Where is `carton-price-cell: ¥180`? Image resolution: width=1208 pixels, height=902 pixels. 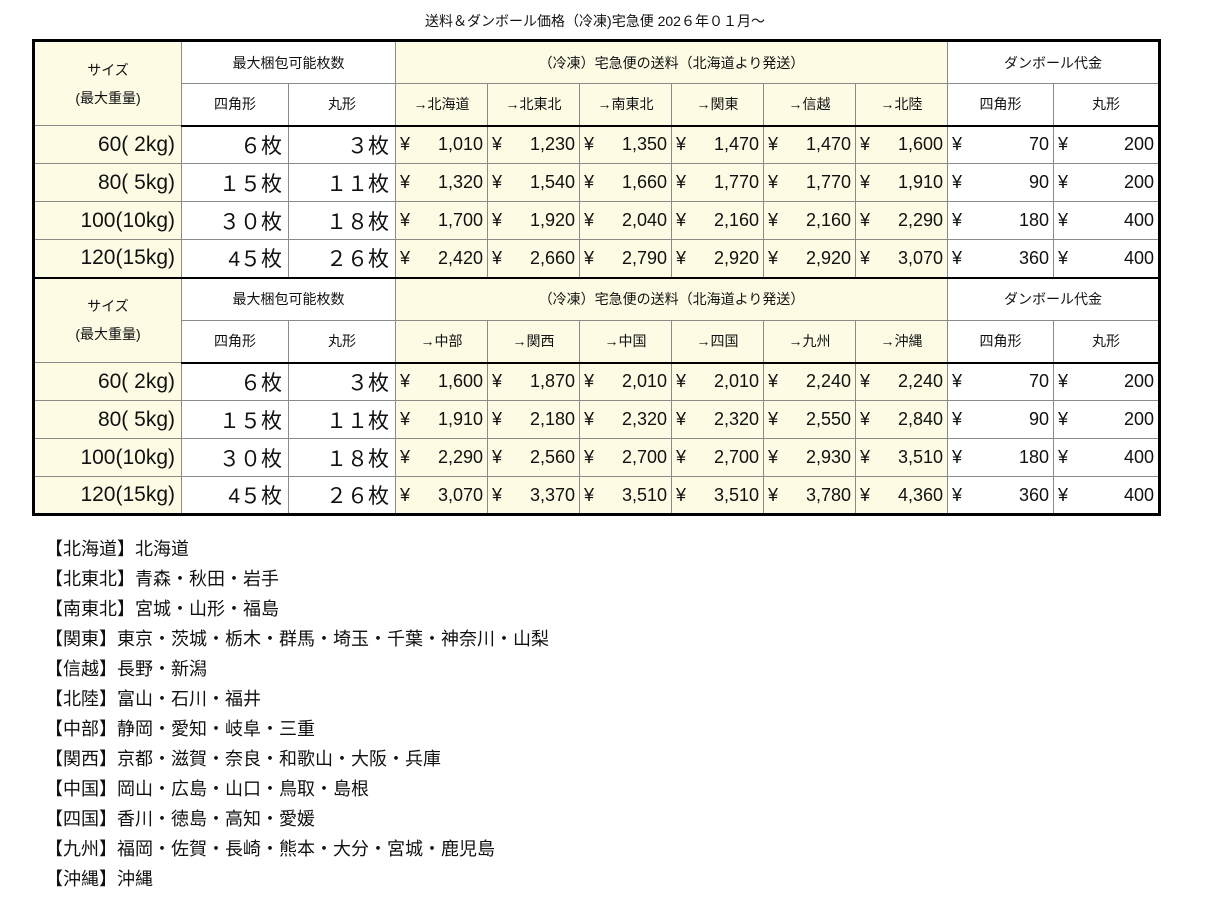
carton-price-cell: ¥180 is located at coordinates (1000, 220).